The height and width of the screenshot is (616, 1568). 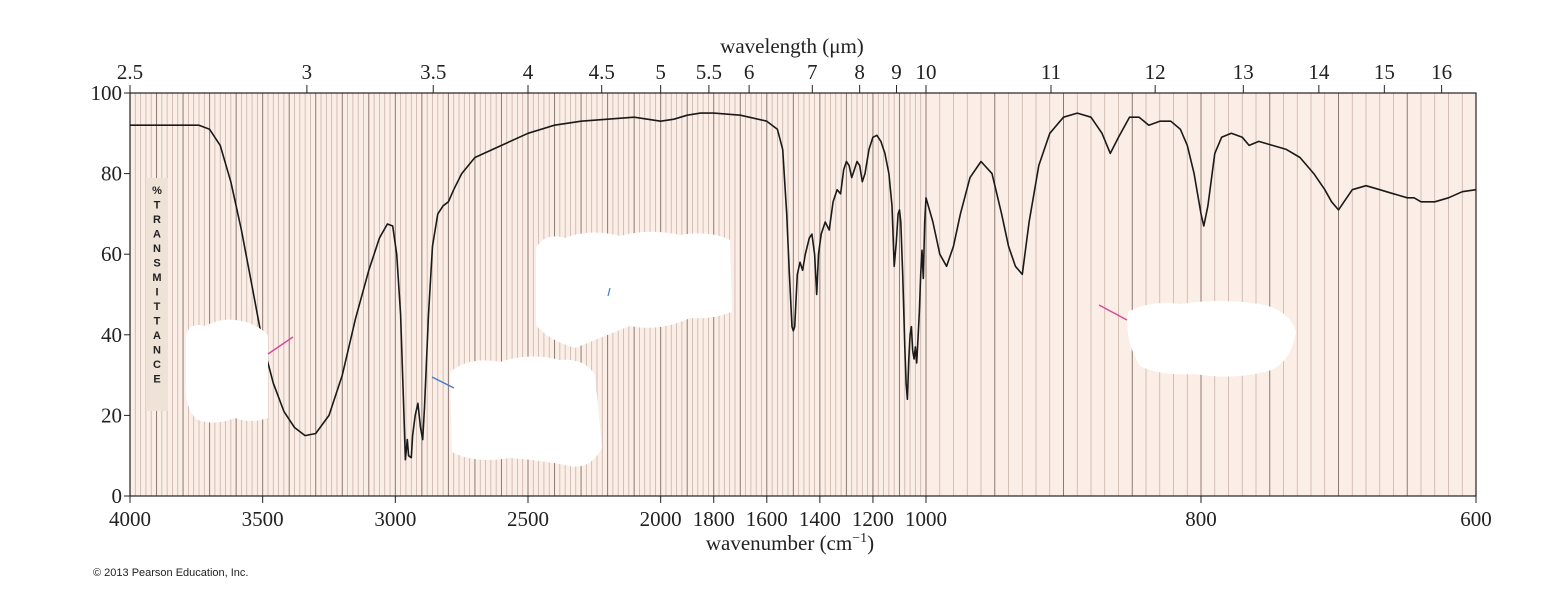 What do you see at coordinates (1201, 519) in the screenshot?
I see `lower-tick-label: 800` at bounding box center [1201, 519].